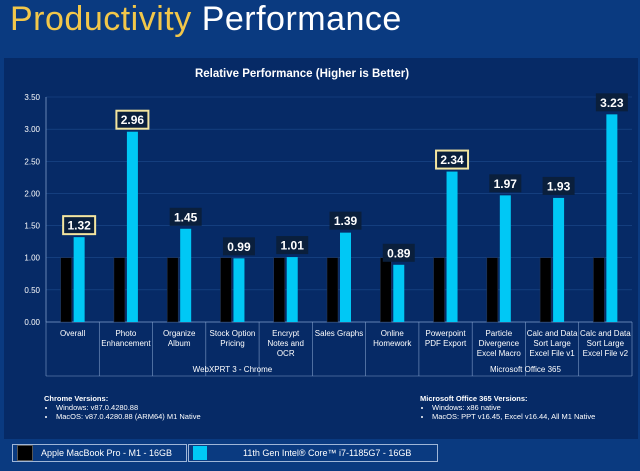 The image size is (640, 471). What do you see at coordinates (128, 407) in the screenshot?
I see `chrome-version-windows: Windows: v87.0.4280.88` at bounding box center [128, 407].